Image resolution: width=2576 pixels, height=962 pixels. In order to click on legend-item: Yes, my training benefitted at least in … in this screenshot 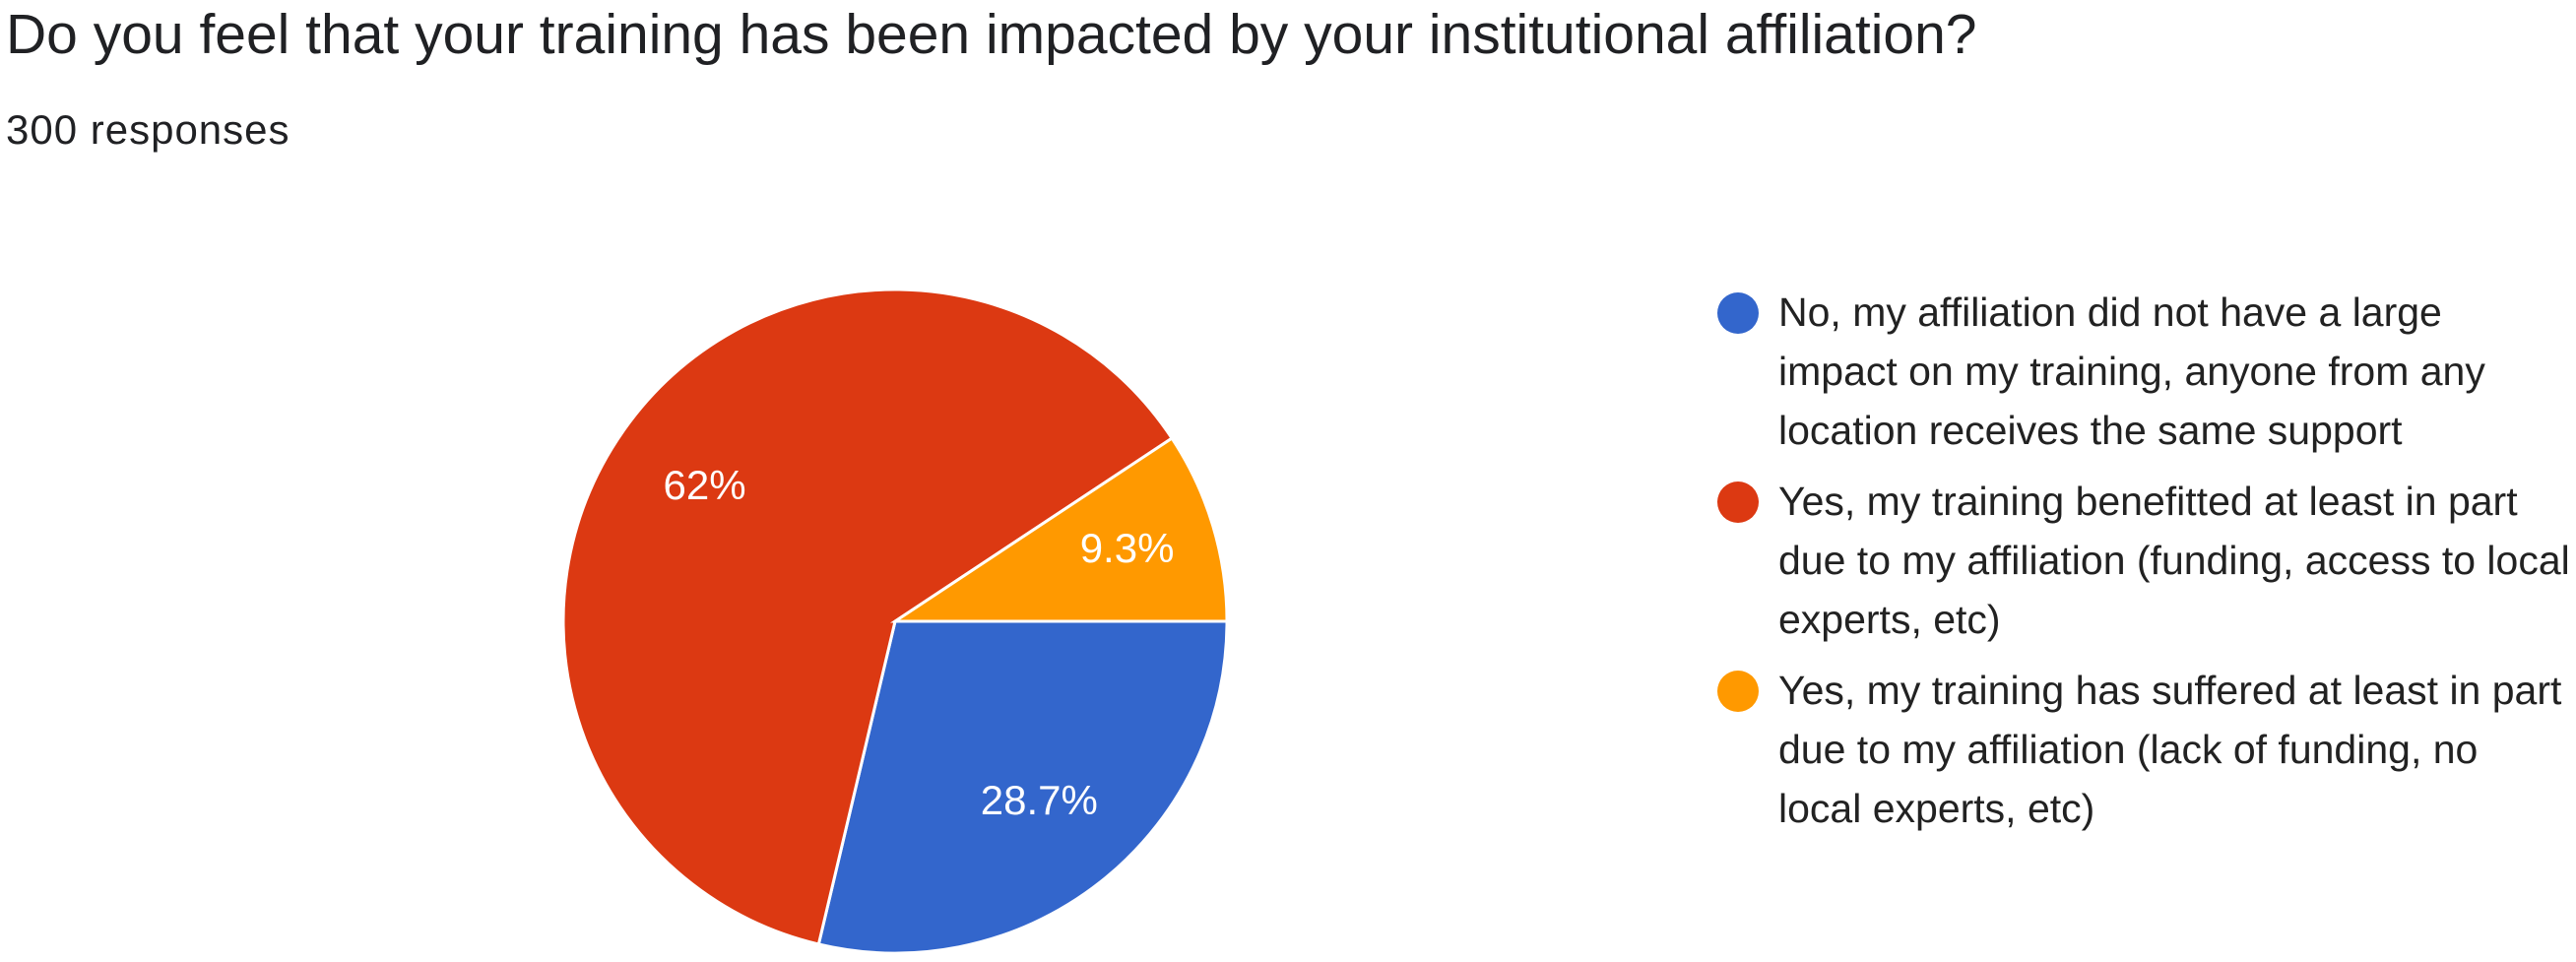, I will do `click(2141, 560)`.